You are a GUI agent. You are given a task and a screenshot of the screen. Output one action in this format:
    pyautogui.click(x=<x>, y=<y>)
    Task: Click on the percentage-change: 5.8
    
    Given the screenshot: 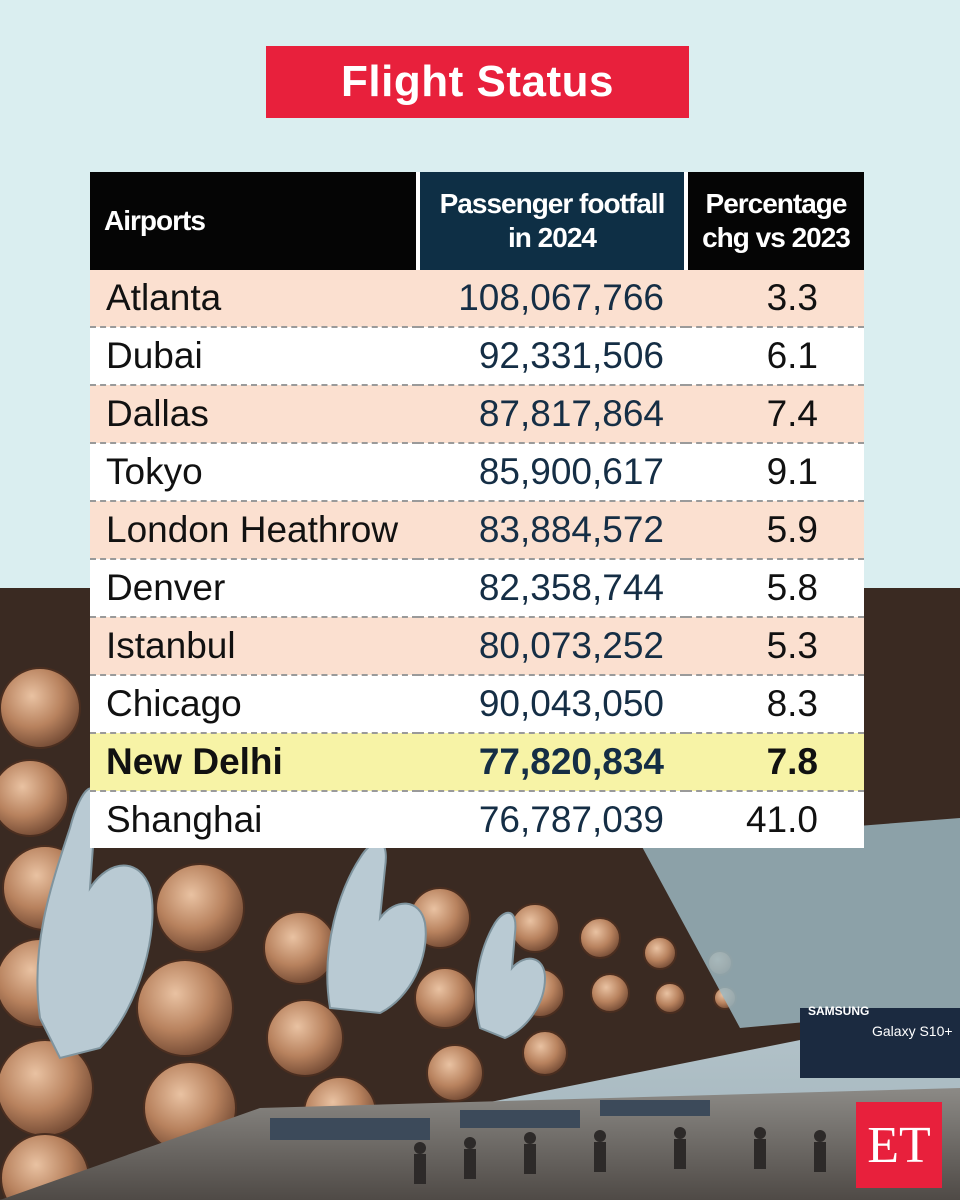 What is the action you would take?
    pyautogui.click(x=775, y=588)
    